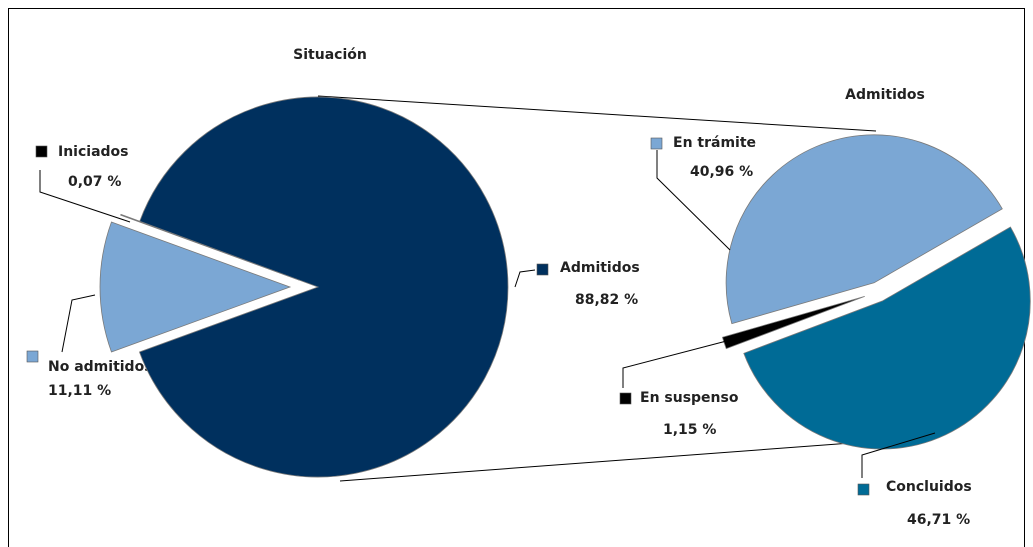  I want to click on slice-label: Concluidos, so click(929, 487).